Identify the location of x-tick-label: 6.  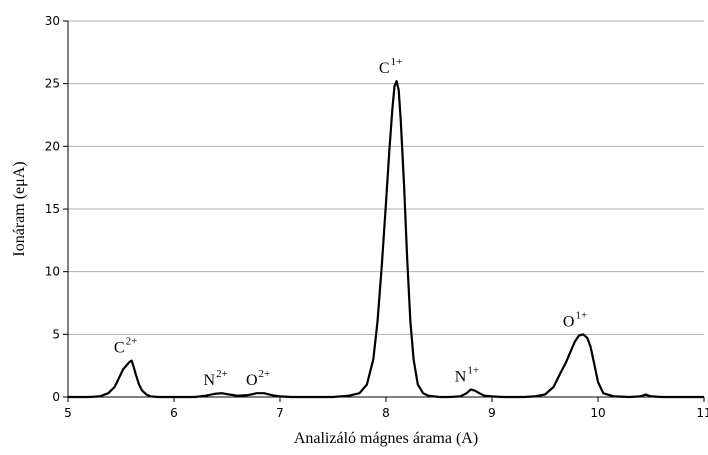
(174, 413).